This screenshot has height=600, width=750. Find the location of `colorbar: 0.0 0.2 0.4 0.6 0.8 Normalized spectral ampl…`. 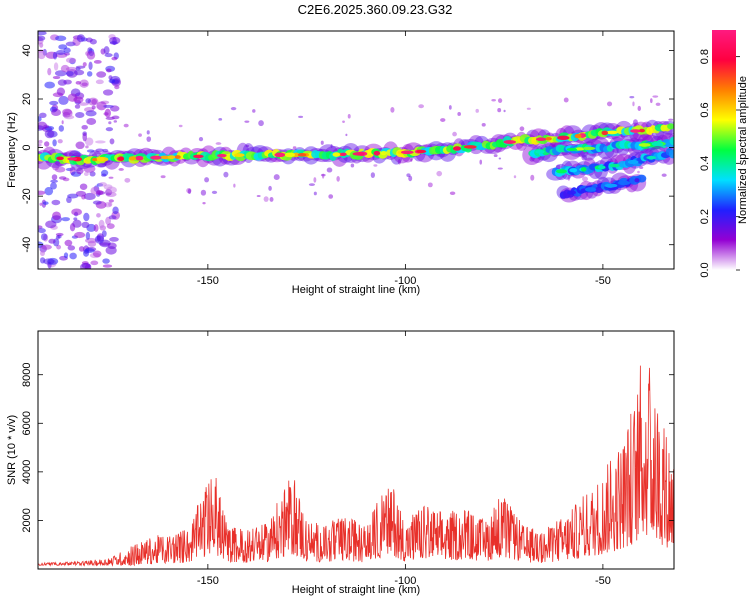

colorbar: 0.0 0.2 0.4 0.6 0.8 Normalized spectral ampl… is located at coordinates (724, 154).